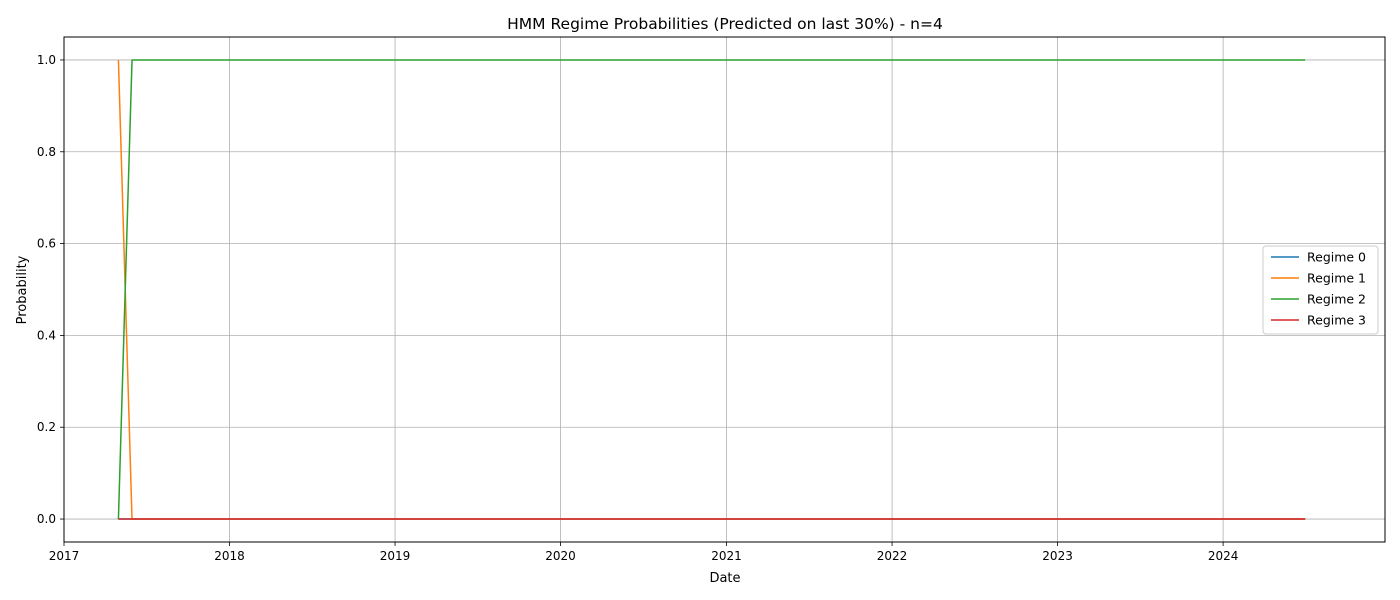 The width and height of the screenshot is (1400, 600). I want to click on y-tick-label: 0.4, so click(46, 335).